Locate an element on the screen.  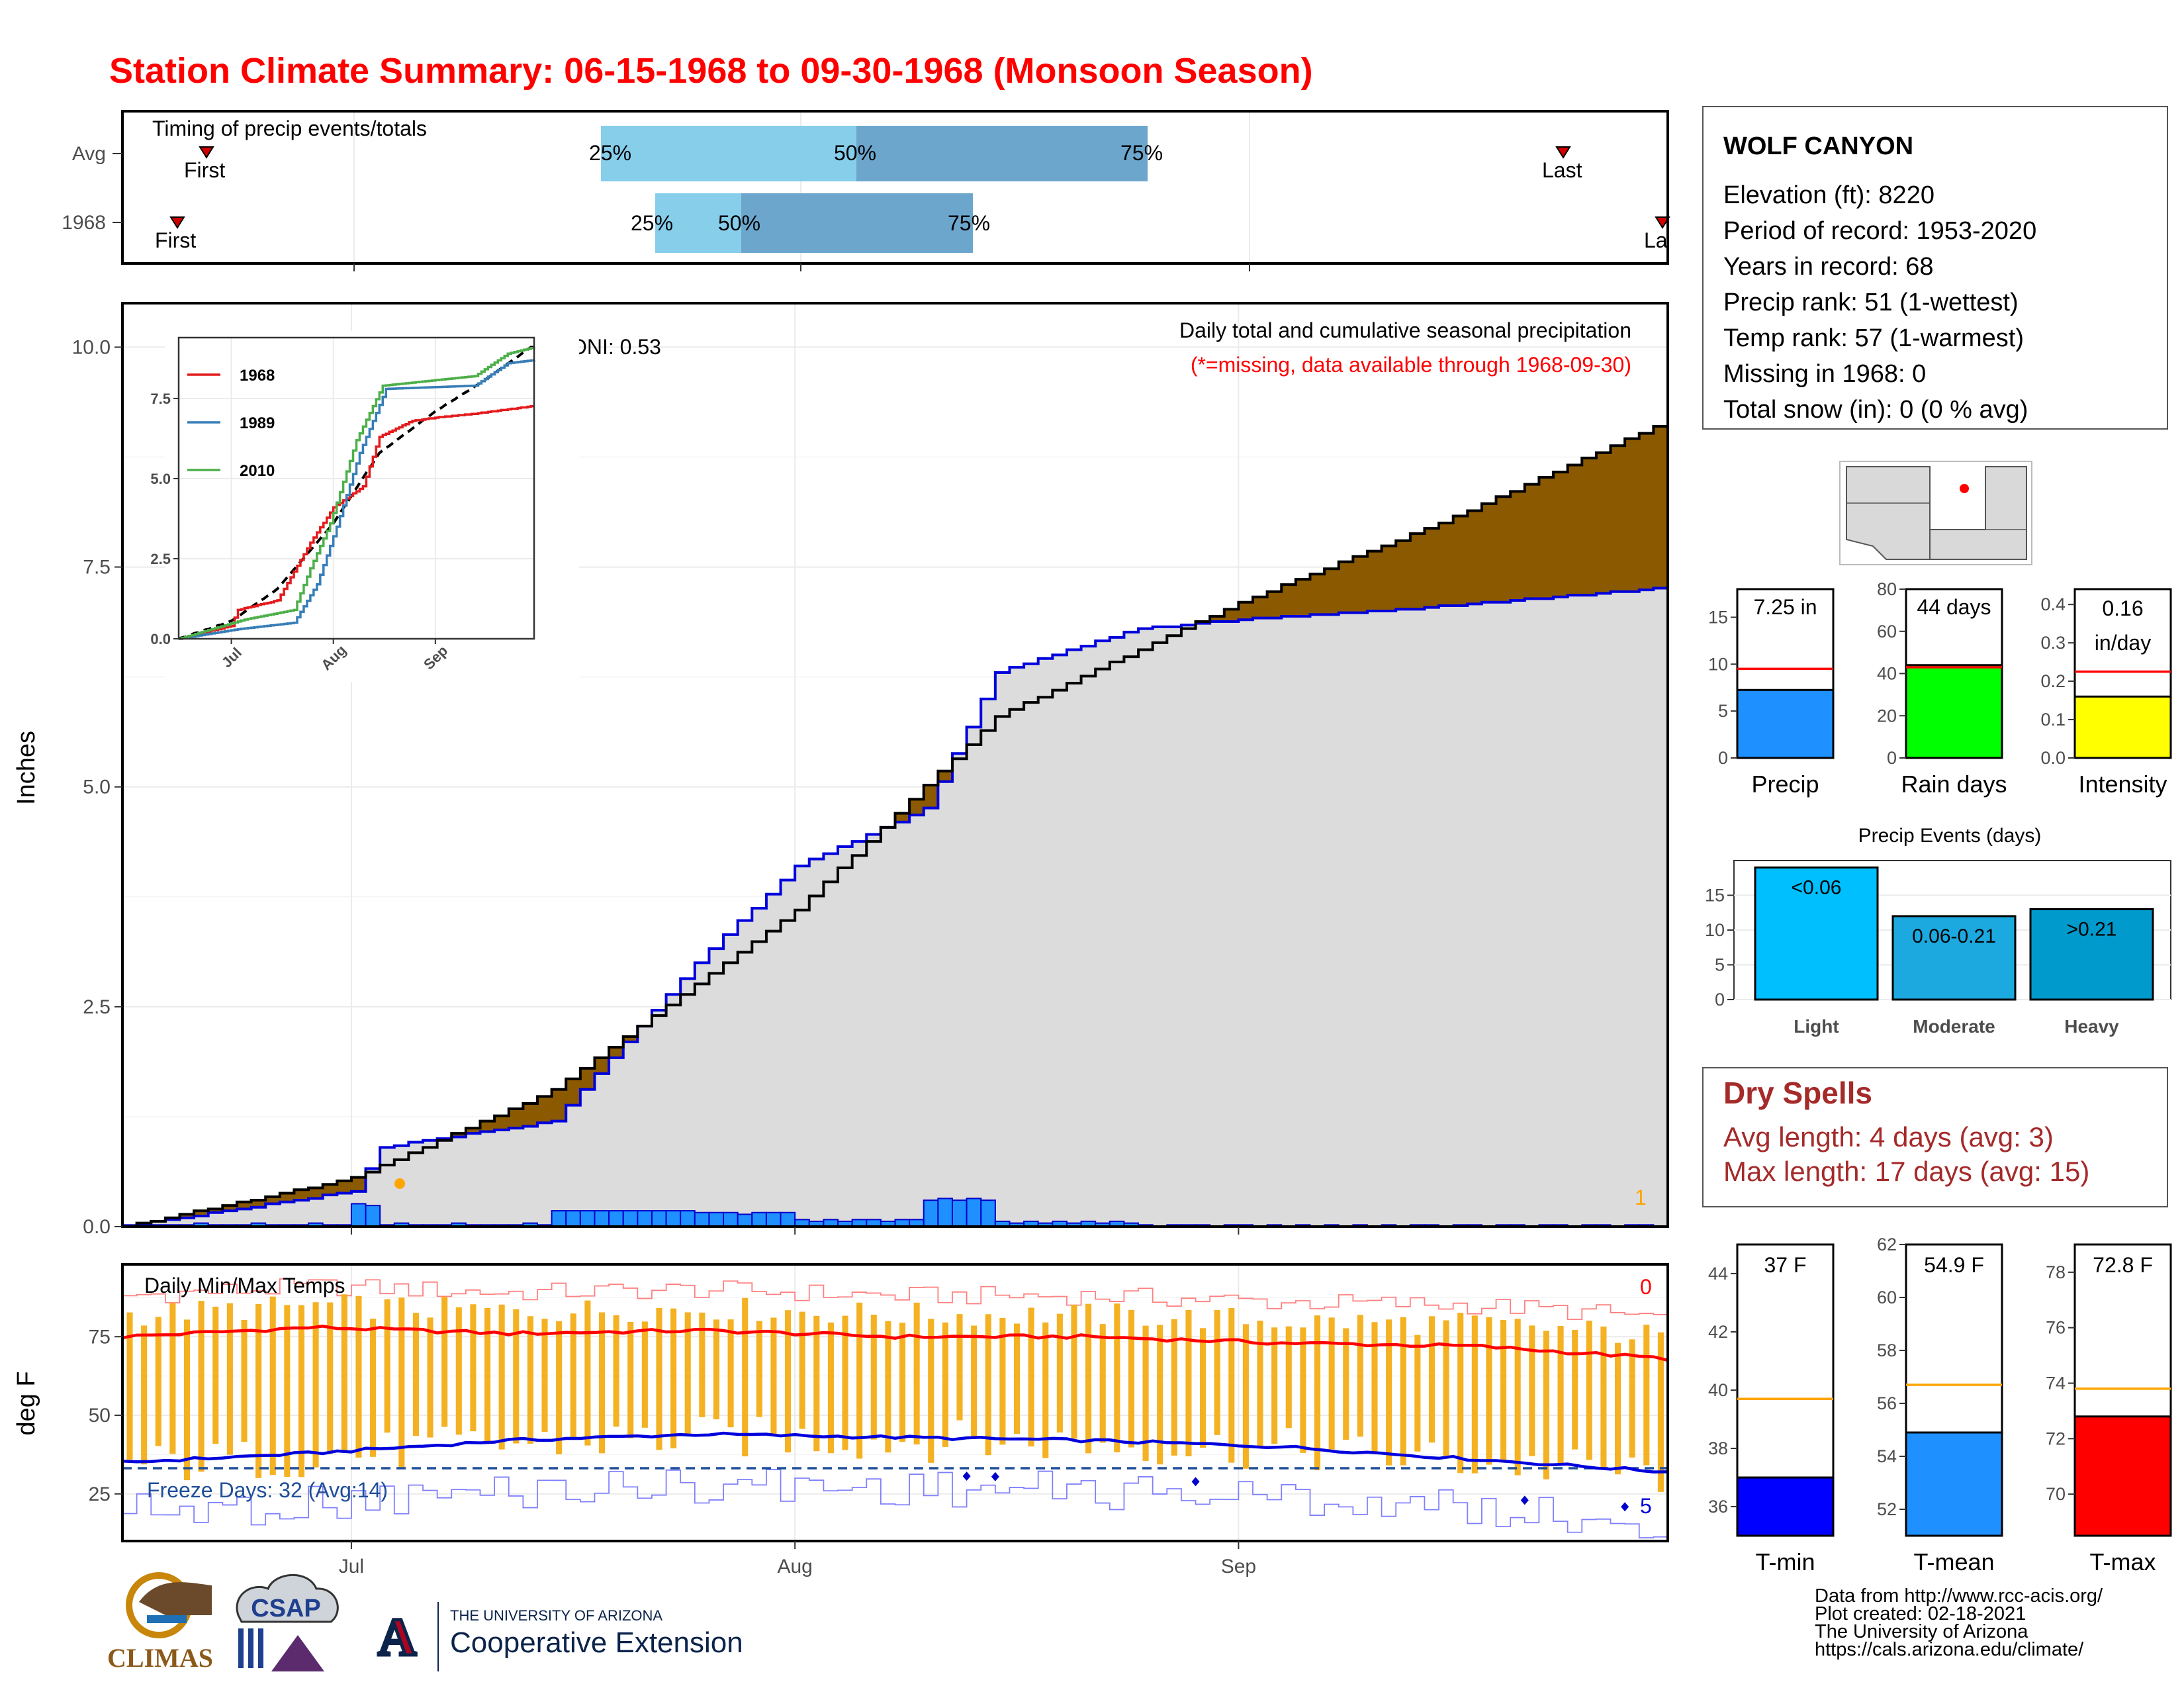
temp-summary-tick: 38 is located at coordinates (1718, 1448).